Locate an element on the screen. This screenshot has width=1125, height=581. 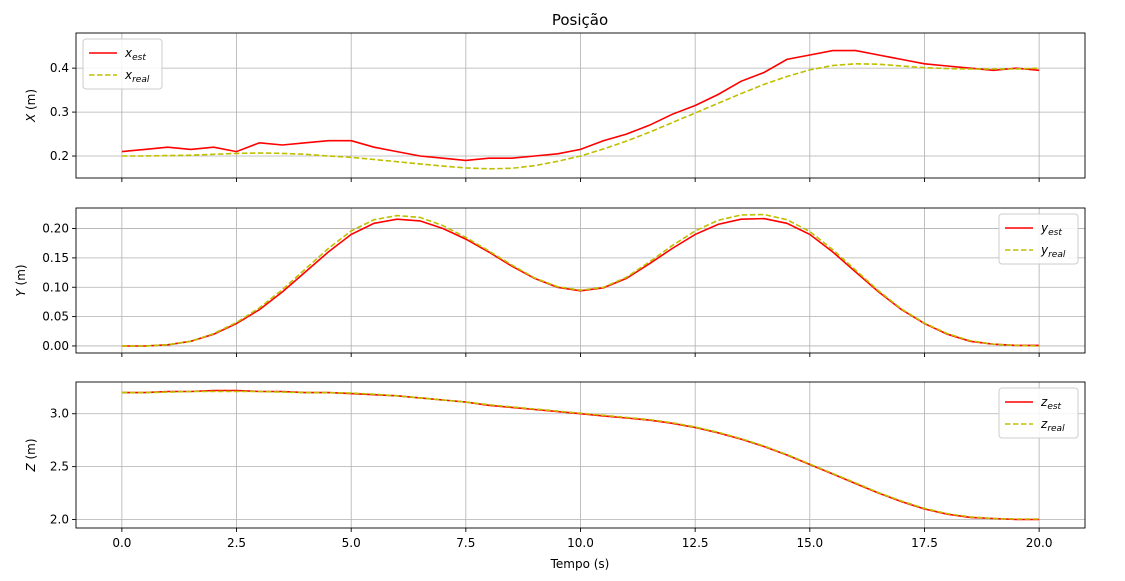
legend: yest yreal is located at coordinates (1038, 239).